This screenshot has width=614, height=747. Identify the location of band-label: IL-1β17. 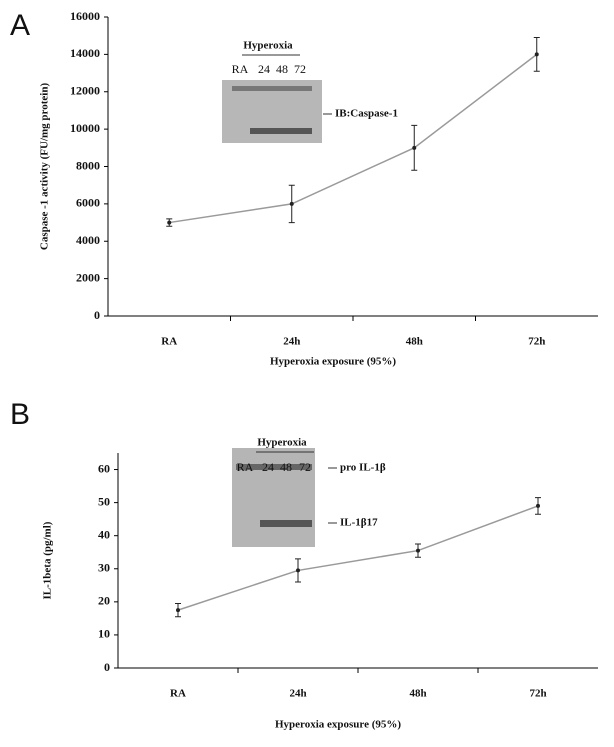
(359, 523).